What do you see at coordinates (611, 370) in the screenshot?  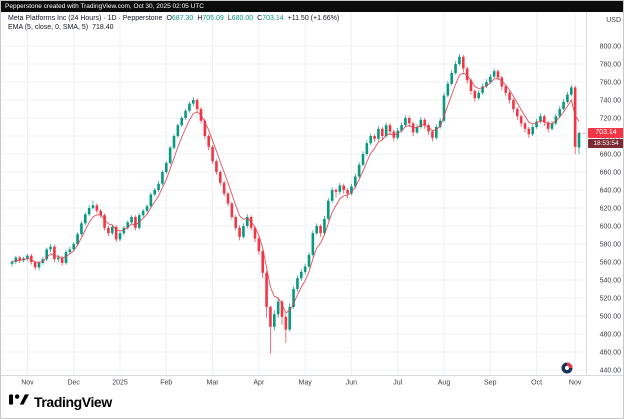 I see `svg-text: 440.00` at bounding box center [611, 370].